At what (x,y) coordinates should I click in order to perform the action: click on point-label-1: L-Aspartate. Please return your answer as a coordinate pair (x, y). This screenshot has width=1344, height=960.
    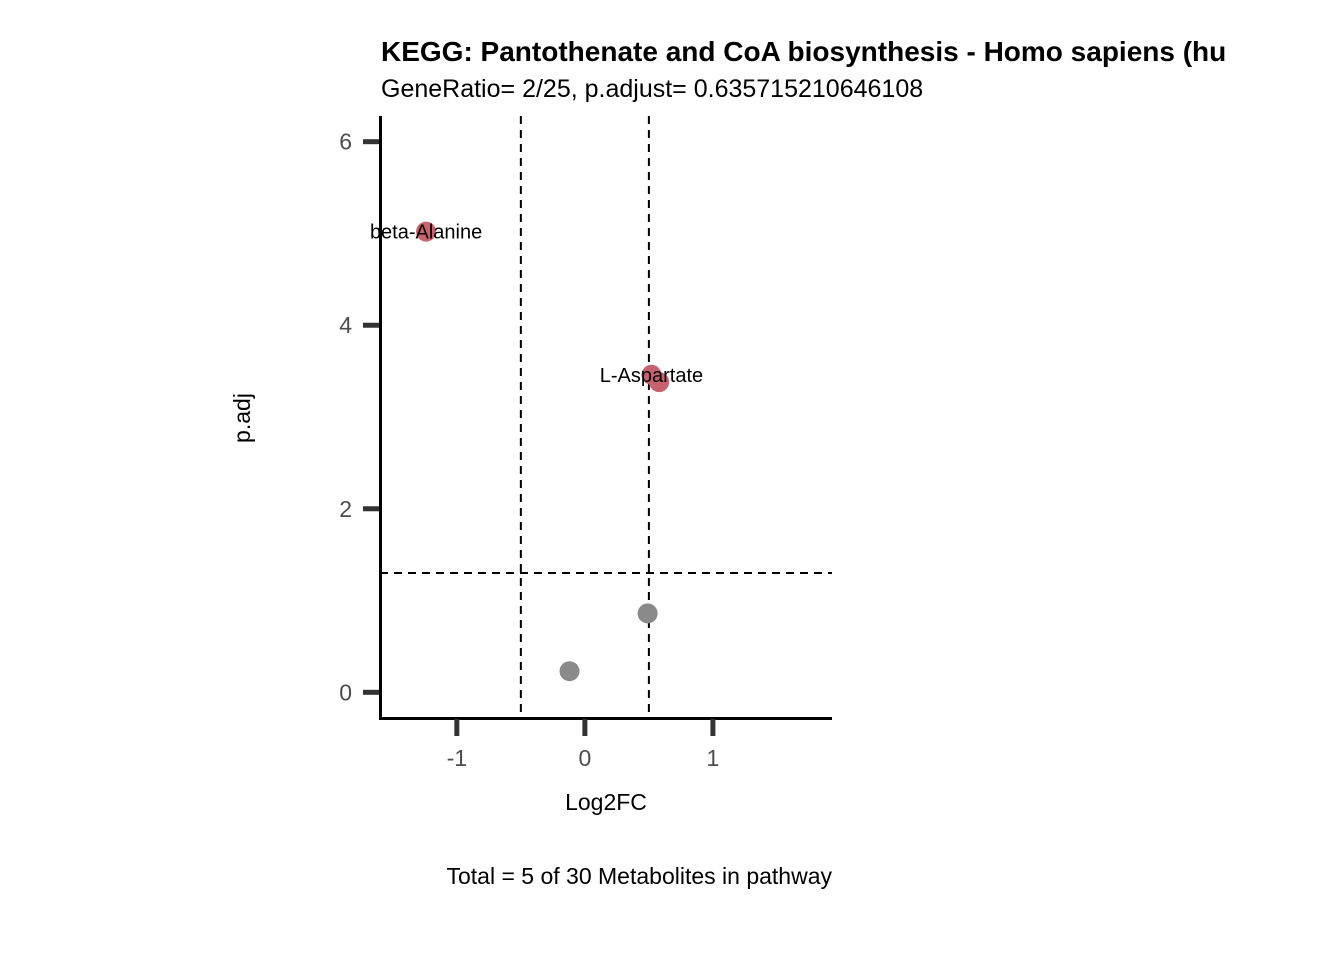
    Looking at the image, I should click on (651, 376).